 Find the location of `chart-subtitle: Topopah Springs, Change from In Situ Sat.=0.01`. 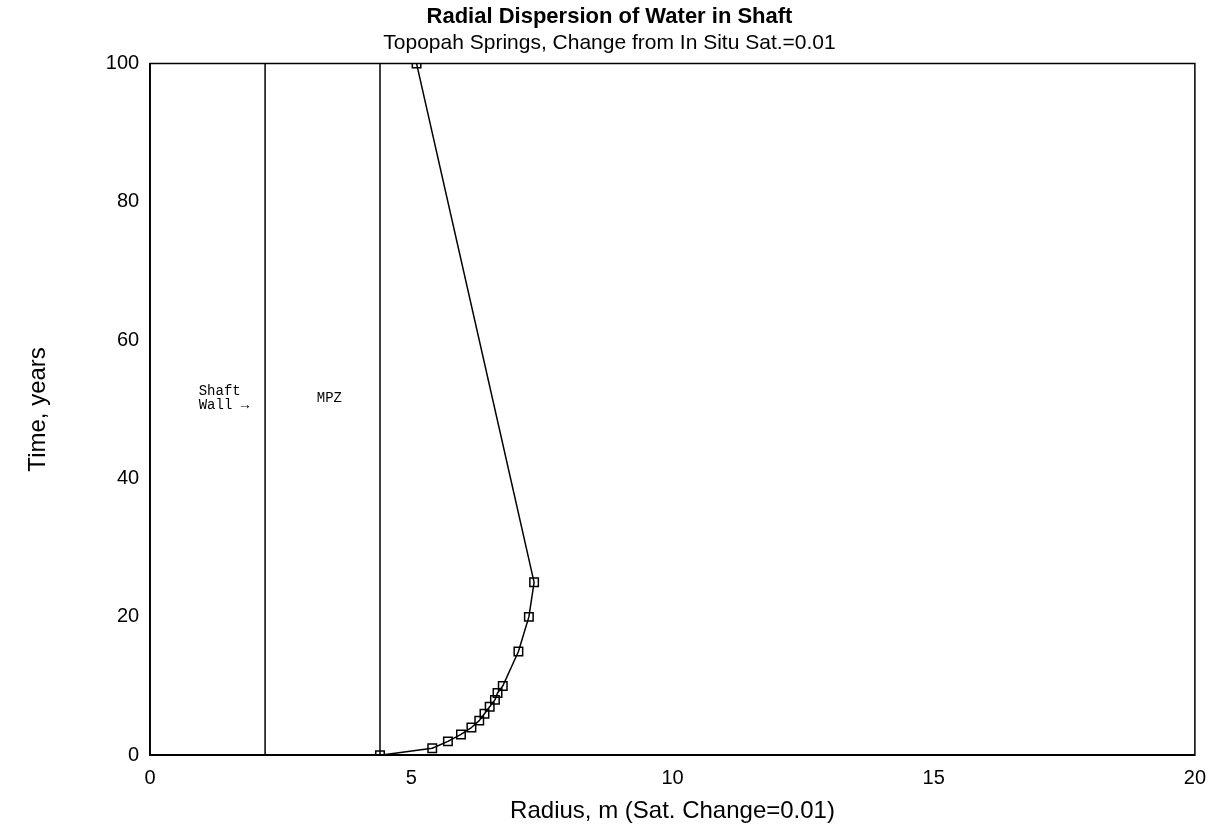

chart-subtitle: Topopah Springs, Change from In Situ Sat.=0.01 is located at coordinates (609, 41).